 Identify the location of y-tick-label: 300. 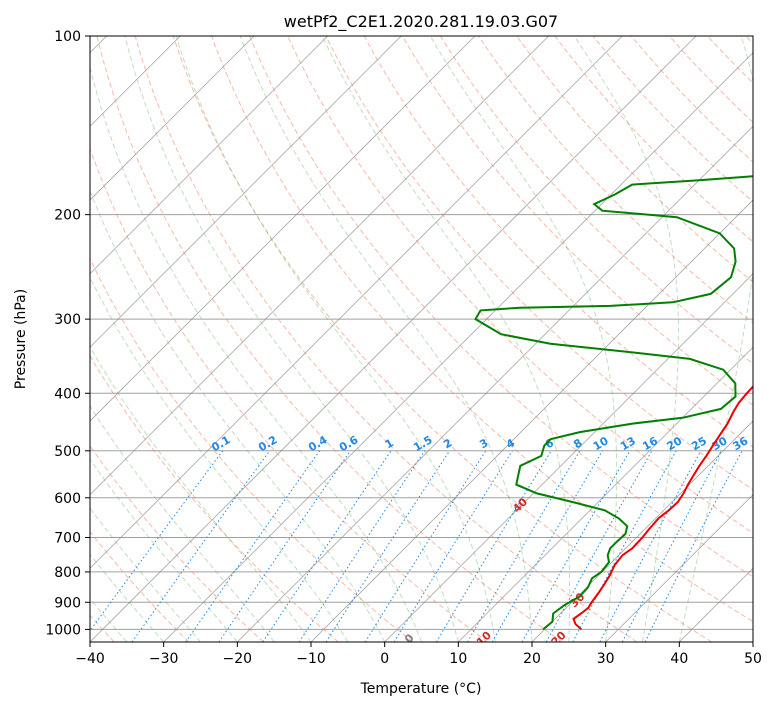
(67, 320).